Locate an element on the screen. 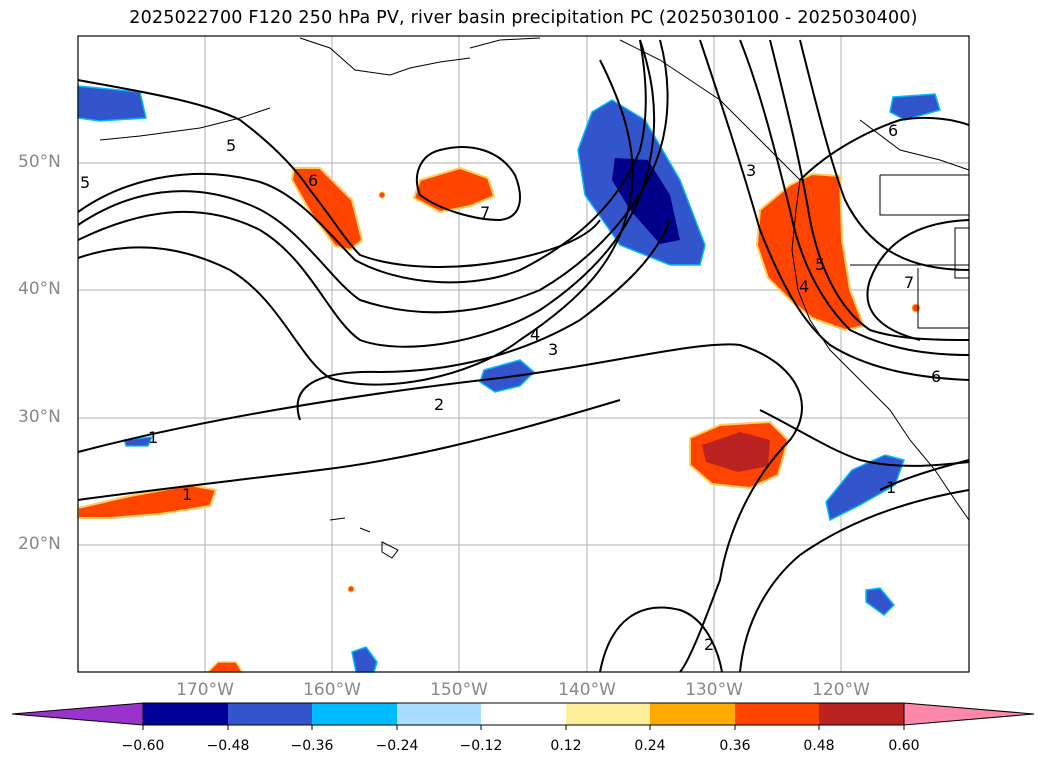 Image resolution: width=1047 pixels, height=765 pixels. lat-label: 20°N is located at coordinates (39, 544).